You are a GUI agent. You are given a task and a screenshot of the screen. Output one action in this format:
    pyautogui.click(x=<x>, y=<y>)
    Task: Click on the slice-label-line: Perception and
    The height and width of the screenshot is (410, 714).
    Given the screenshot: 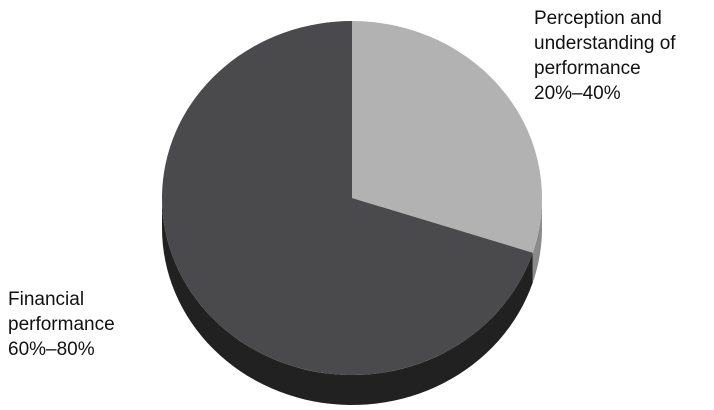 What is the action you would take?
    pyautogui.click(x=598, y=18)
    